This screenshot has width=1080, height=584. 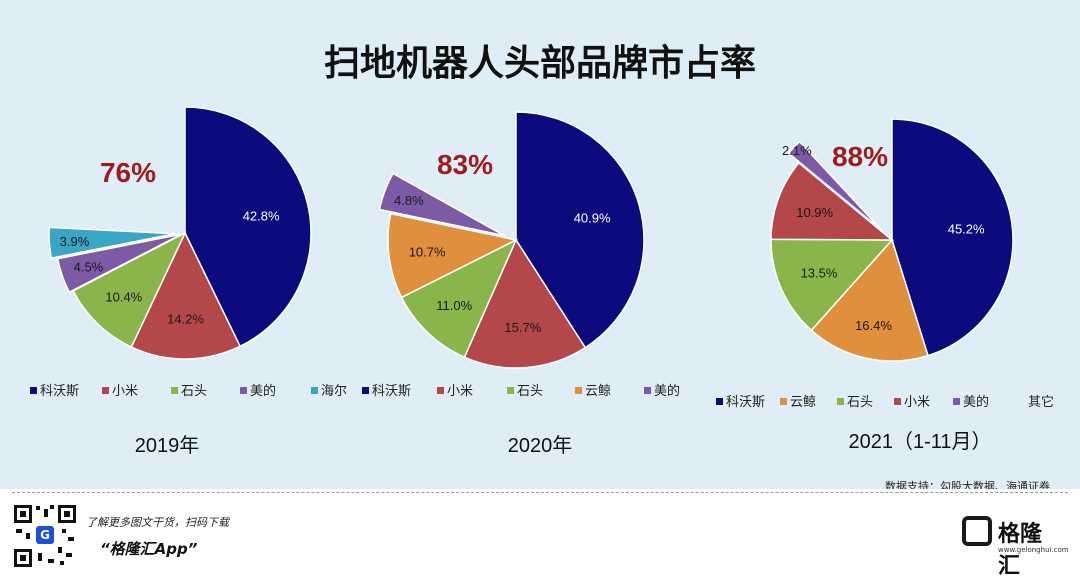 I want to click on qr-logo-icon: G, so click(x=45, y=535).